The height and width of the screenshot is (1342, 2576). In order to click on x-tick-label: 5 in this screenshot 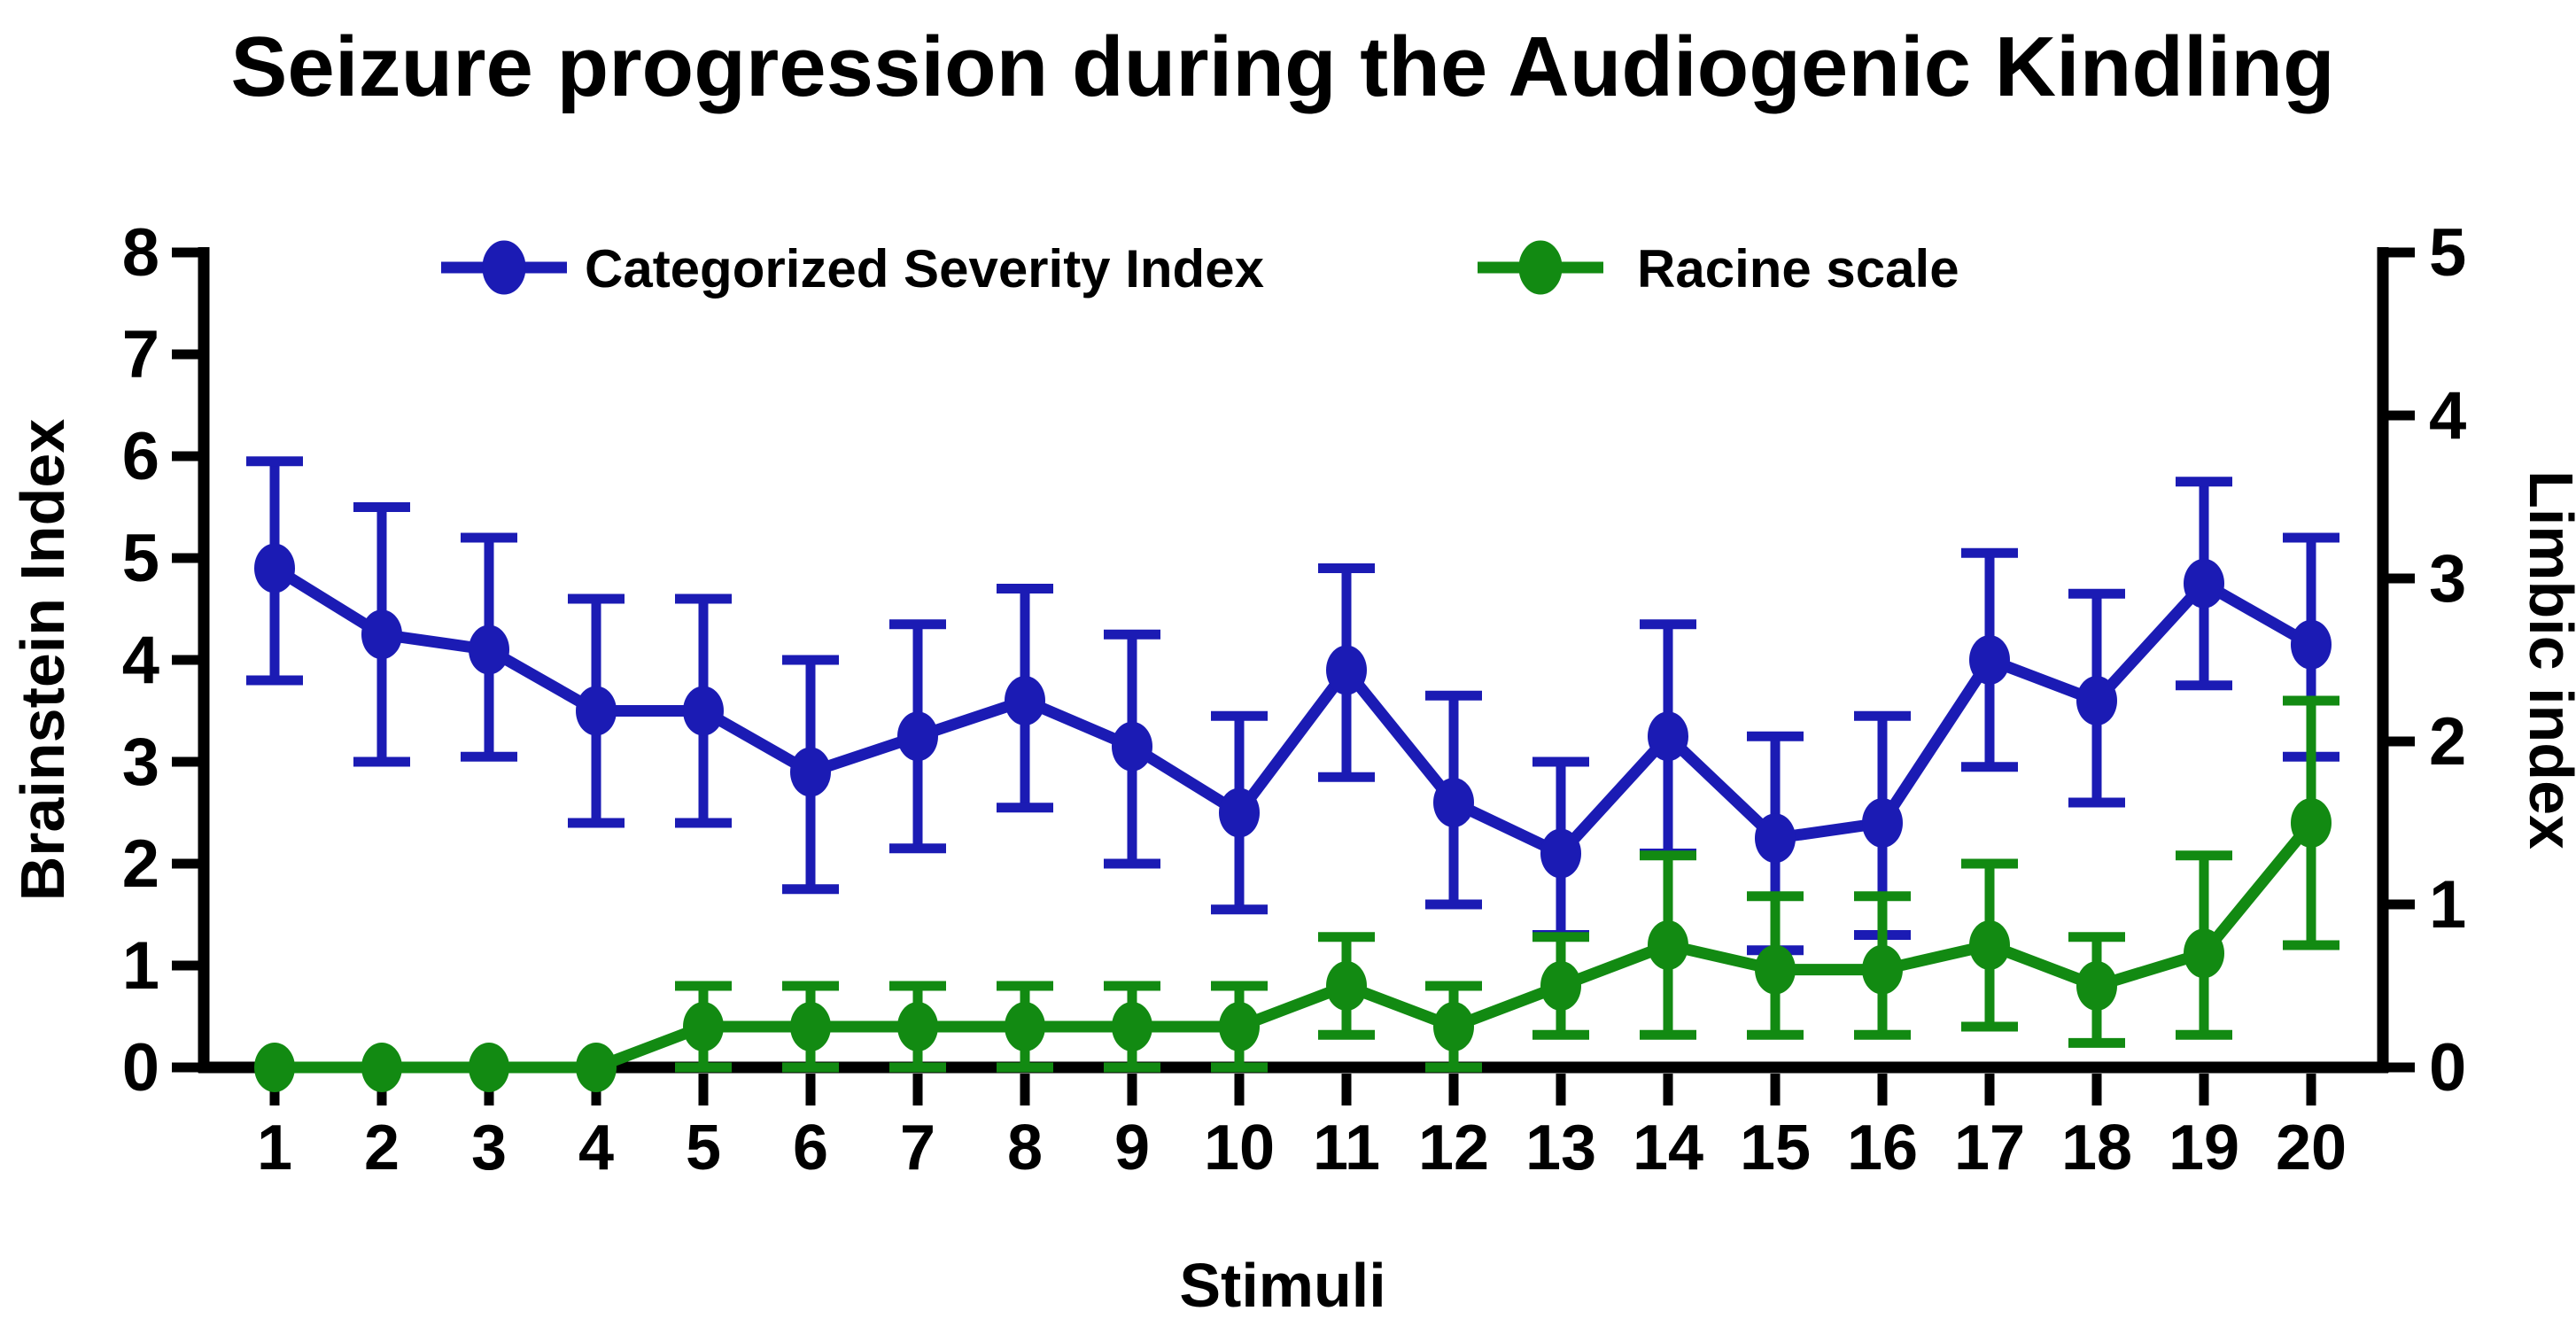, I will do `click(703, 1148)`.